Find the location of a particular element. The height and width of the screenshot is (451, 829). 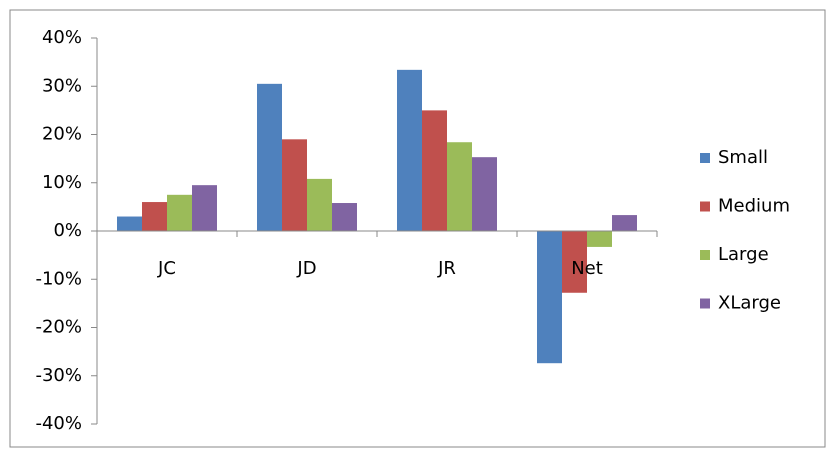

y-tick-label: -40% is located at coordinates (58, 423).